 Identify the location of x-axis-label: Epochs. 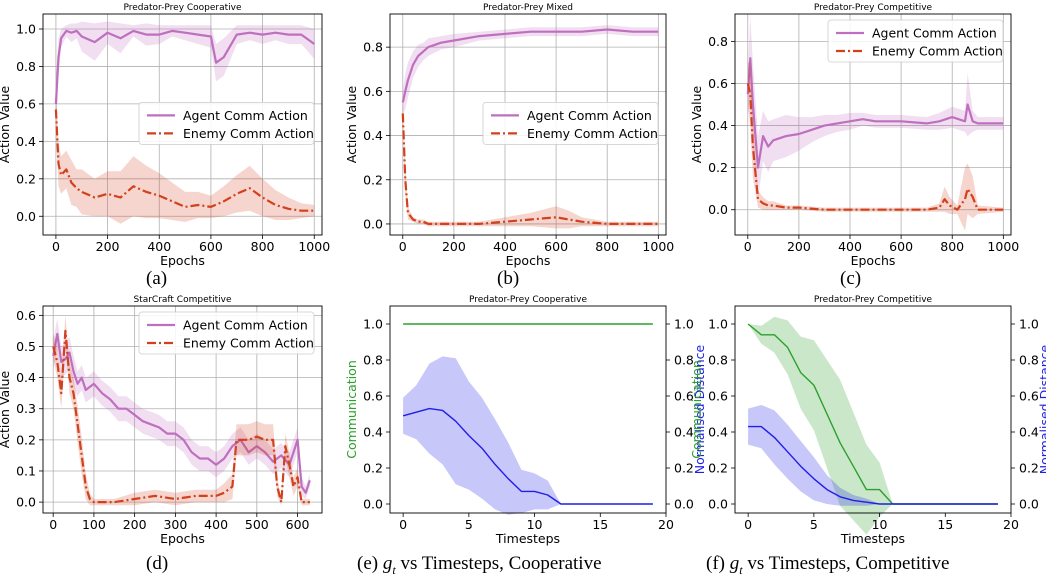
(528, 260).